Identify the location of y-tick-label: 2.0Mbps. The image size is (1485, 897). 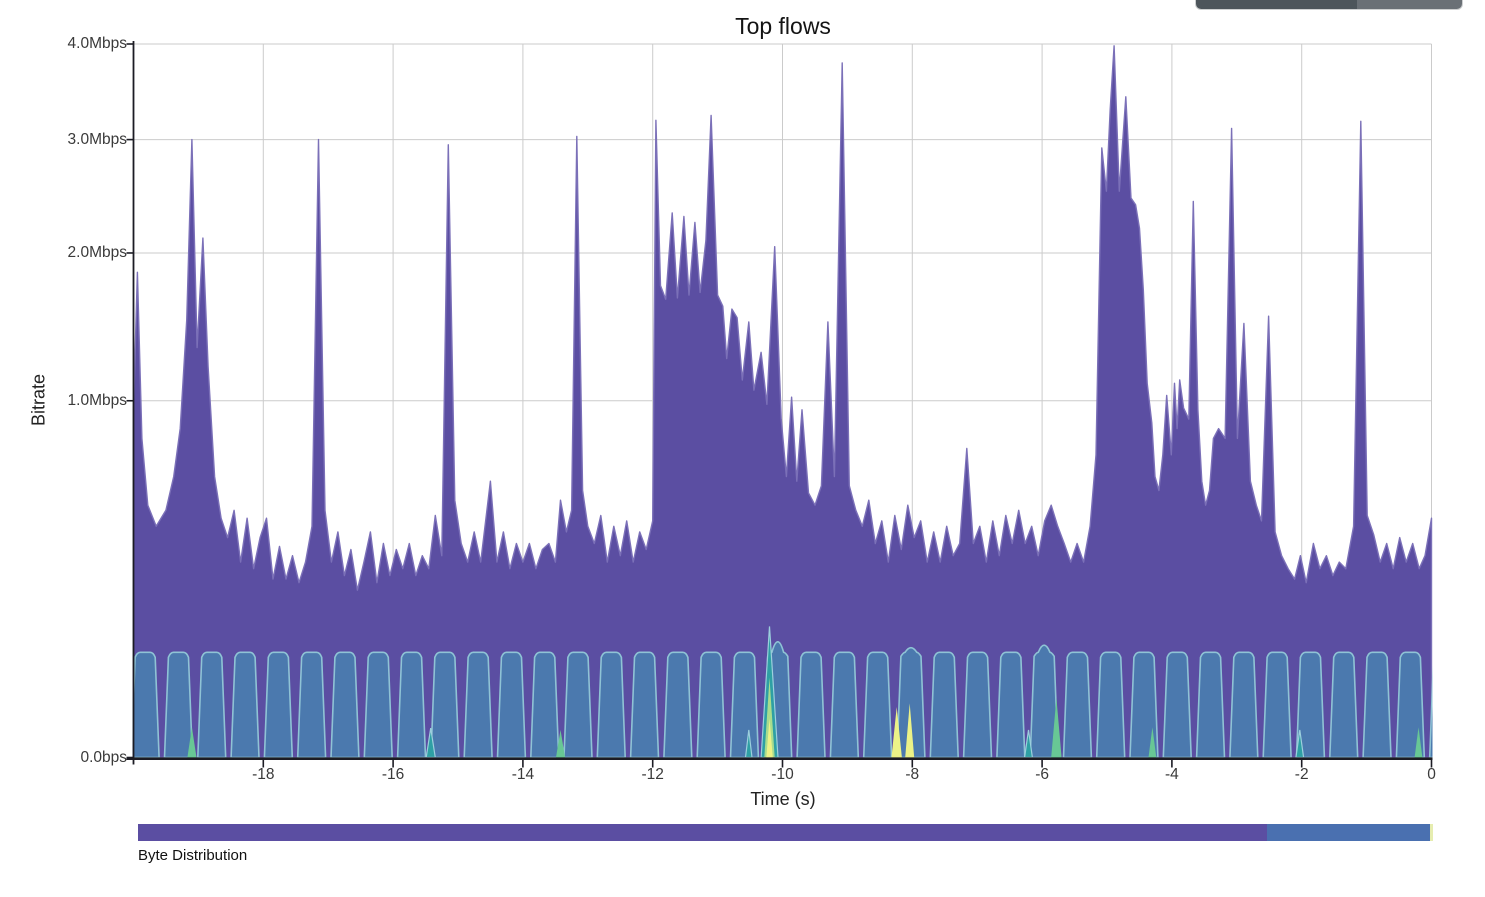
(97, 252).